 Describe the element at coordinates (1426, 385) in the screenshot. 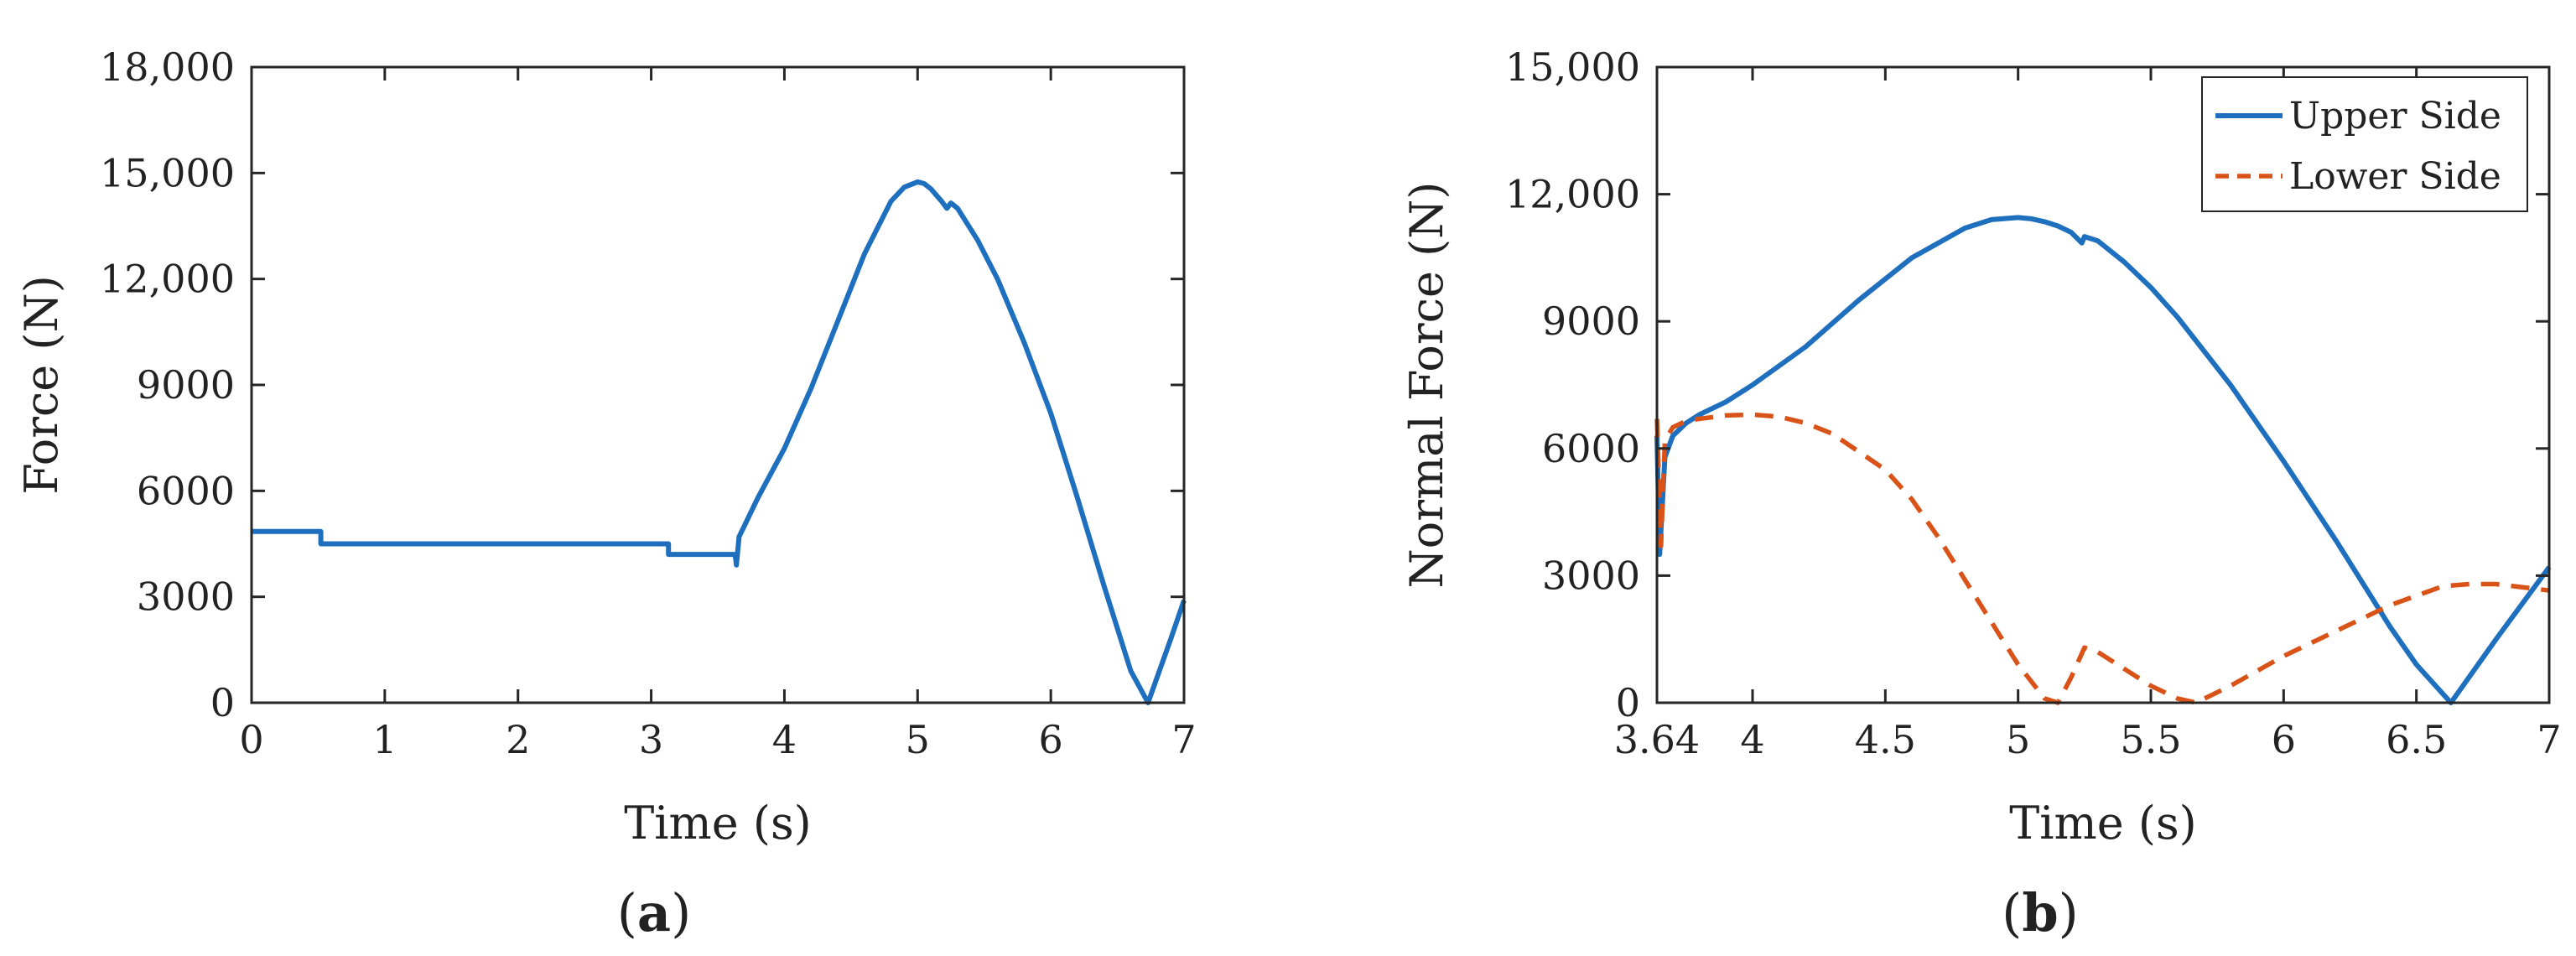

I see `y-axis-label: Normal Force (N)` at that location.